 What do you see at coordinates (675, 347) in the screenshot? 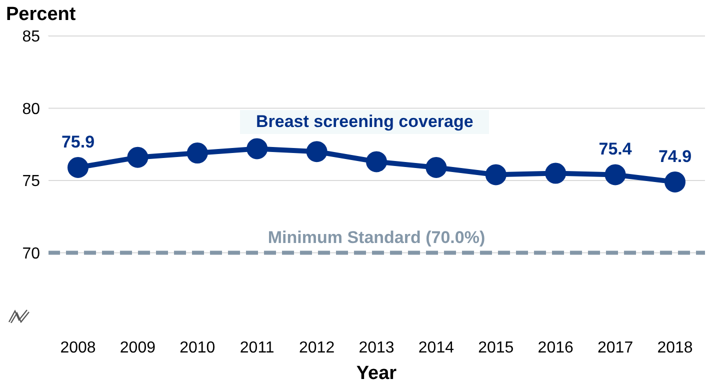
I see `x-tick-label: 2018` at bounding box center [675, 347].